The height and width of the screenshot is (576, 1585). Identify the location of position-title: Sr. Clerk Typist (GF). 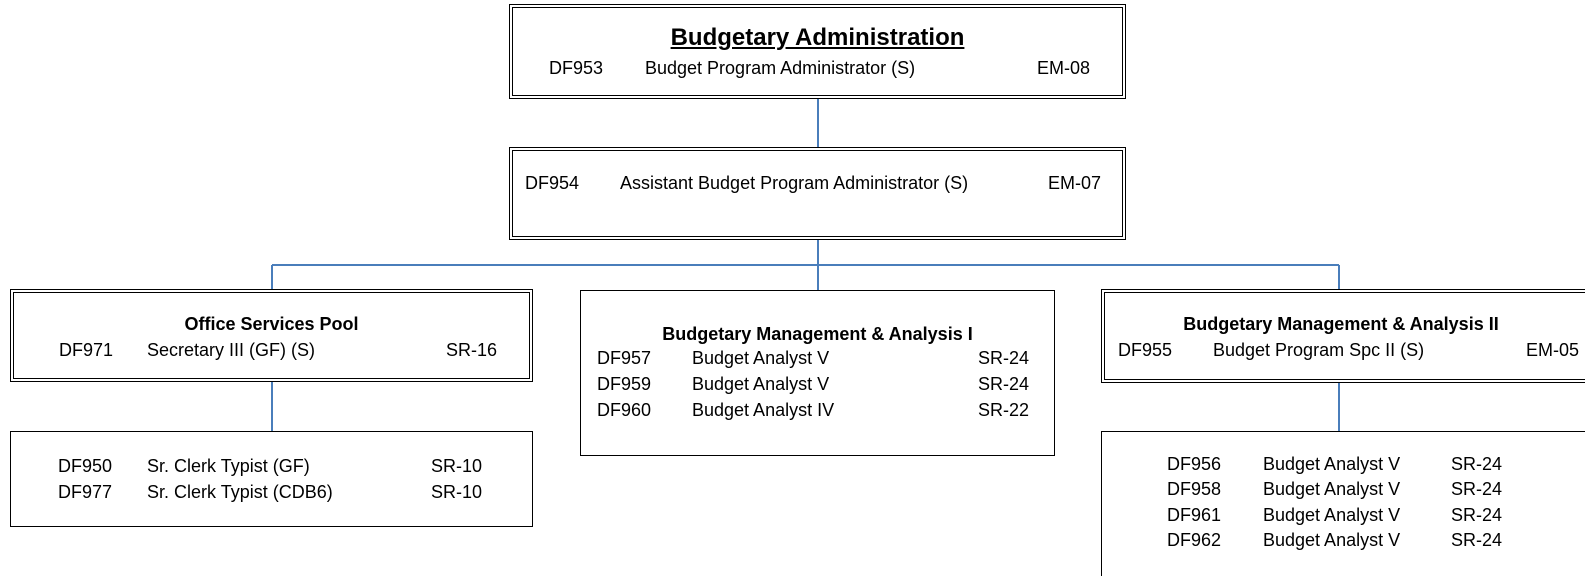
(228, 466).